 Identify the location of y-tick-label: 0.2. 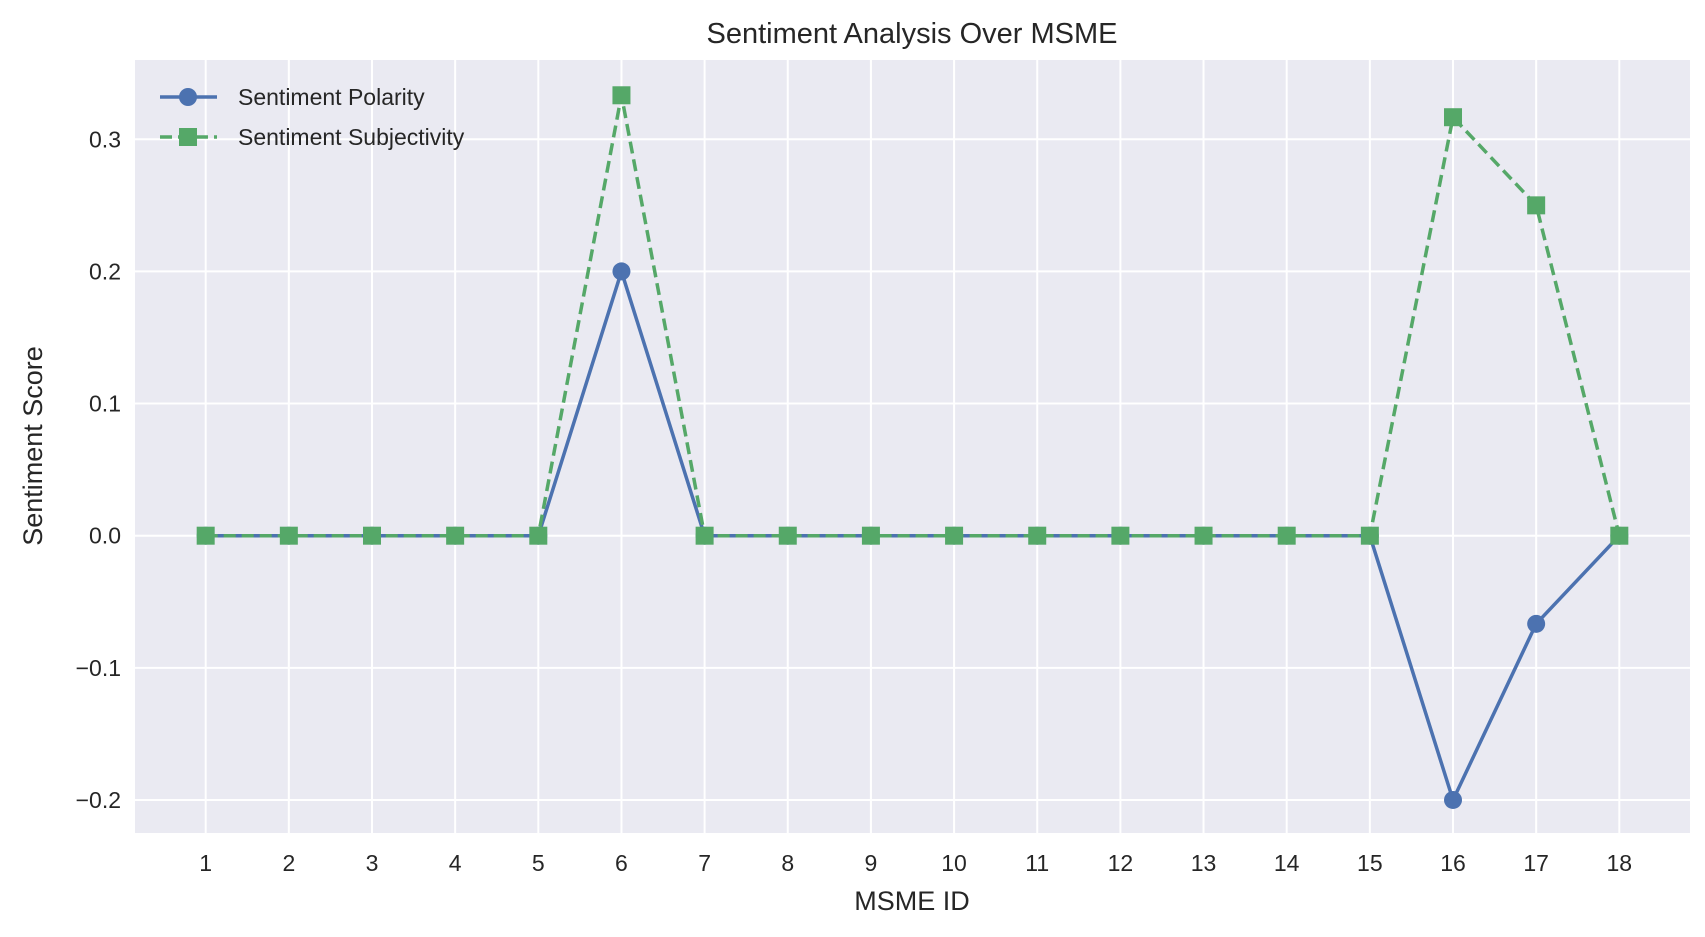
(105, 271).